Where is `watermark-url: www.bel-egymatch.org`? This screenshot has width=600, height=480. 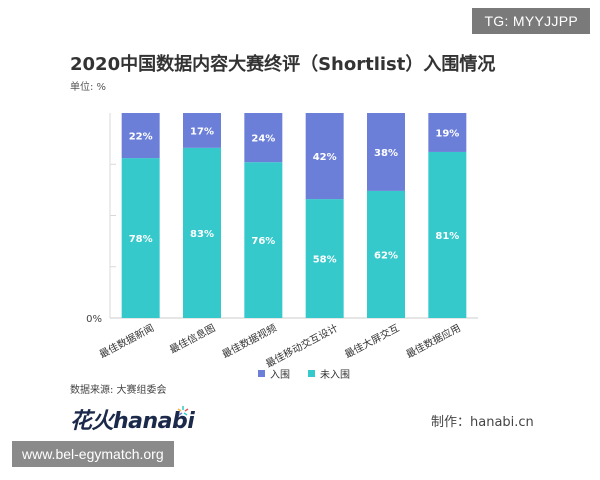
watermark-url: www.bel-egymatch.org is located at coordinates (93, 454).